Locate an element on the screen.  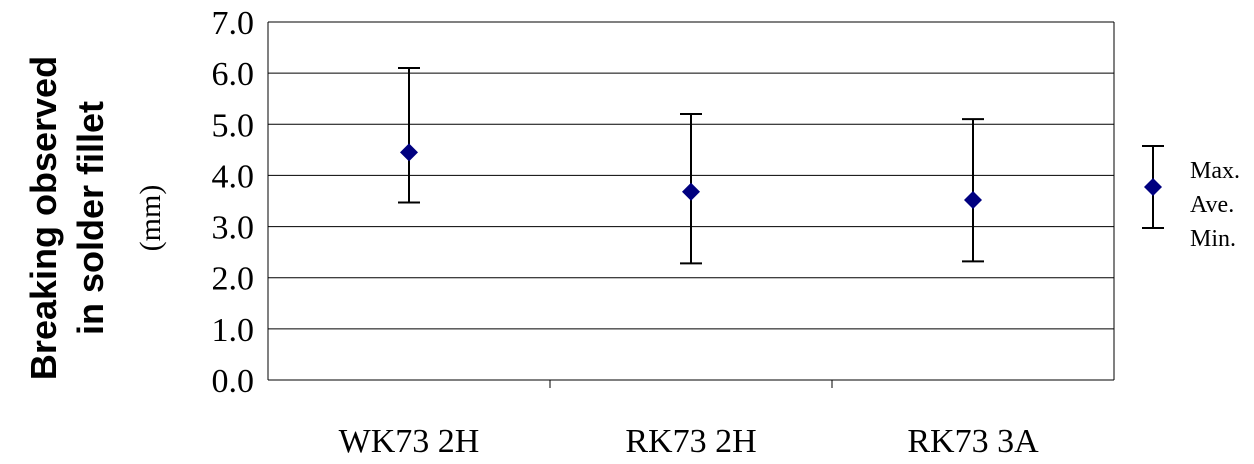
y-tick-labels: 0.0 1.0 2.0 3.0 4.0 5.0 6.0 7.0 is located at coordinates (233, 202).